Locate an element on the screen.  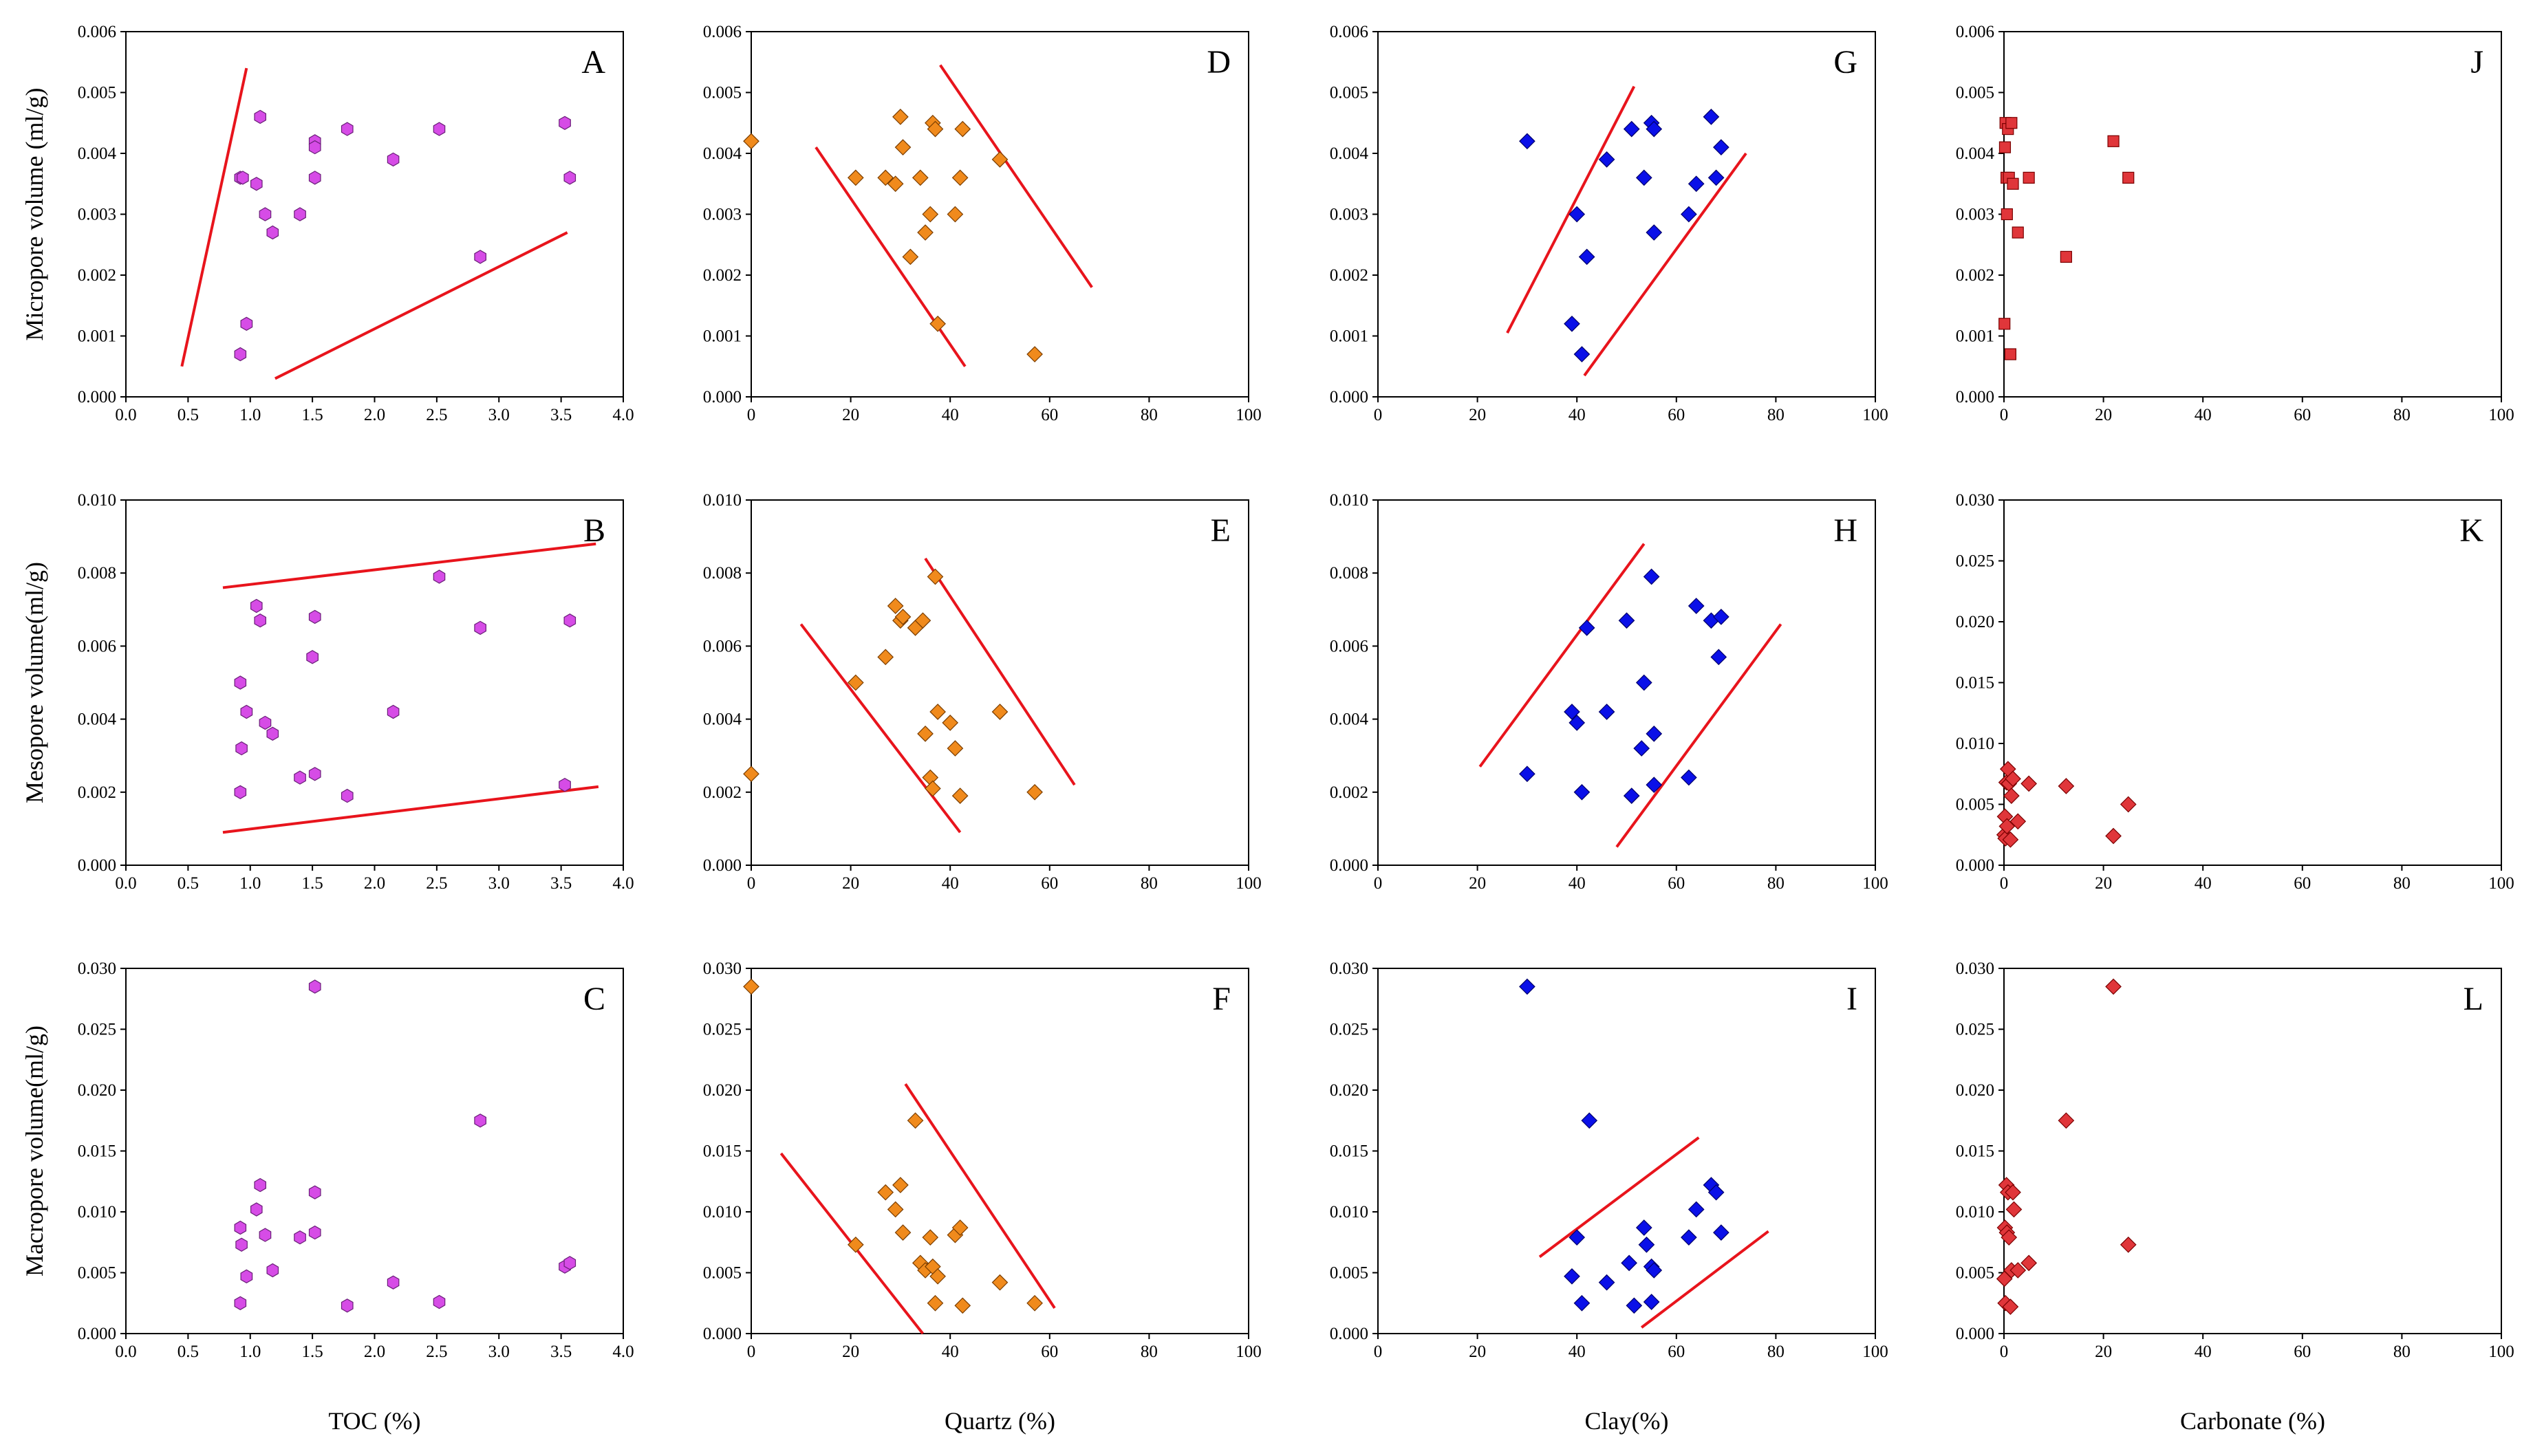
y-tick-label: 0.008 is located at coordinates (722, 573).